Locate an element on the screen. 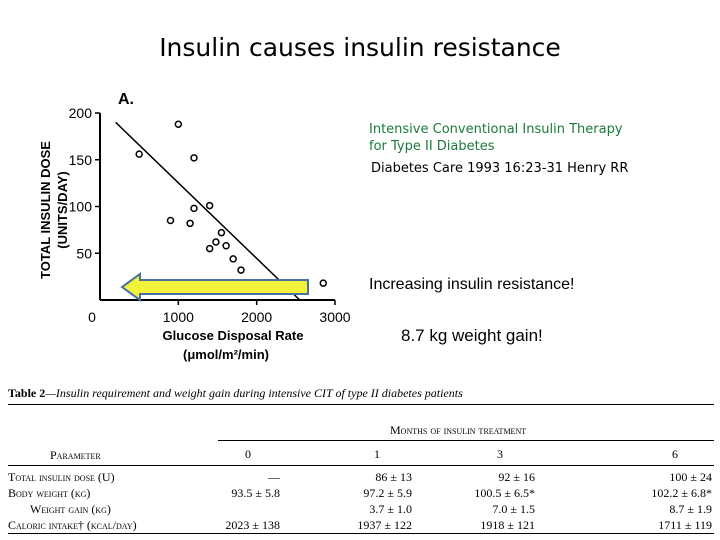  table-header-rule is located at coordinates (361, 465).